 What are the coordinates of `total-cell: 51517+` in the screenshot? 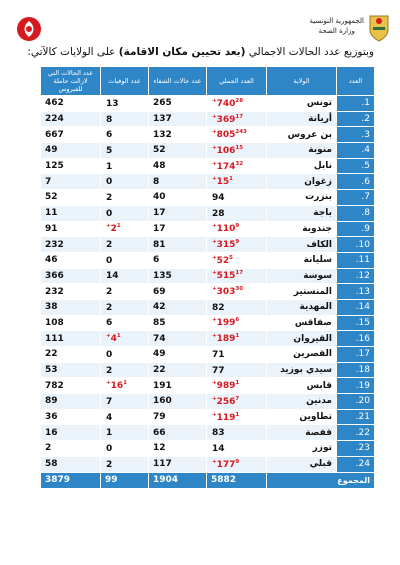 It's located at (236, 276).